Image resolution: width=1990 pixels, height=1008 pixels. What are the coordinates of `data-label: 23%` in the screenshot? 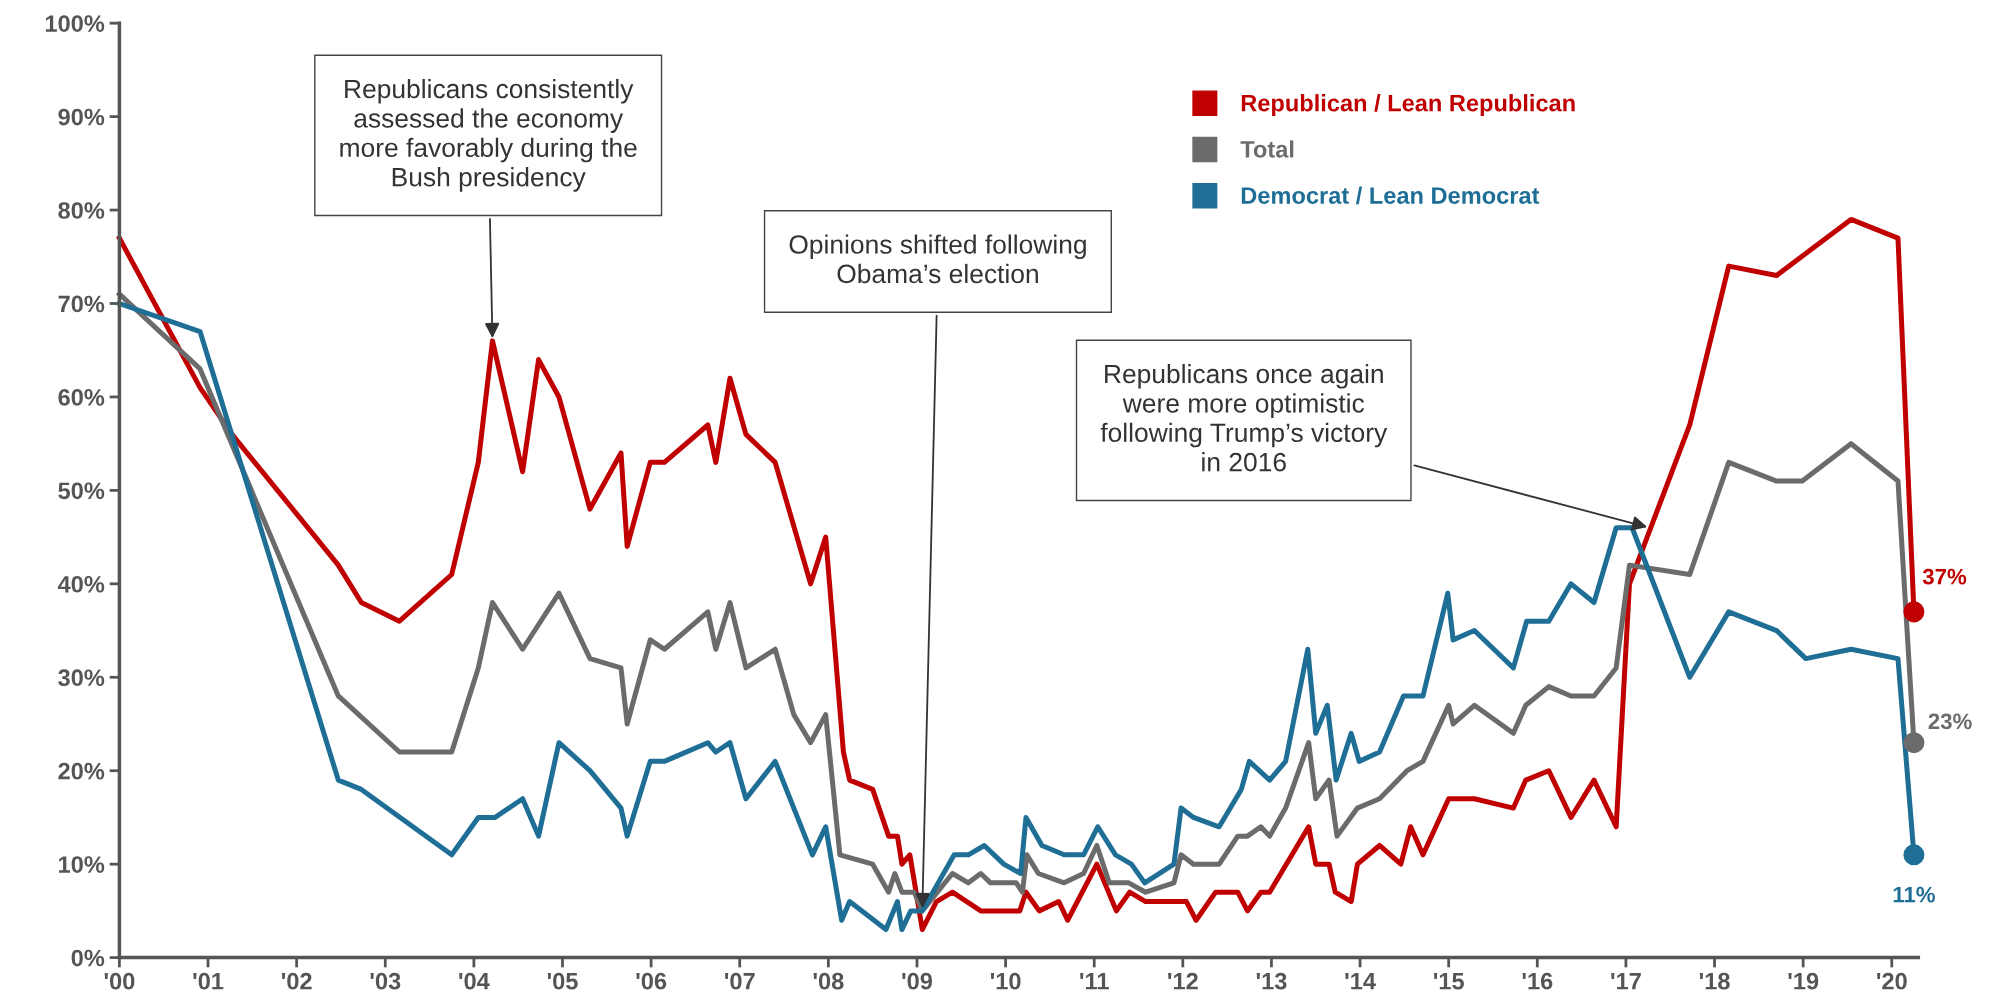 It's located at (1950, 721).